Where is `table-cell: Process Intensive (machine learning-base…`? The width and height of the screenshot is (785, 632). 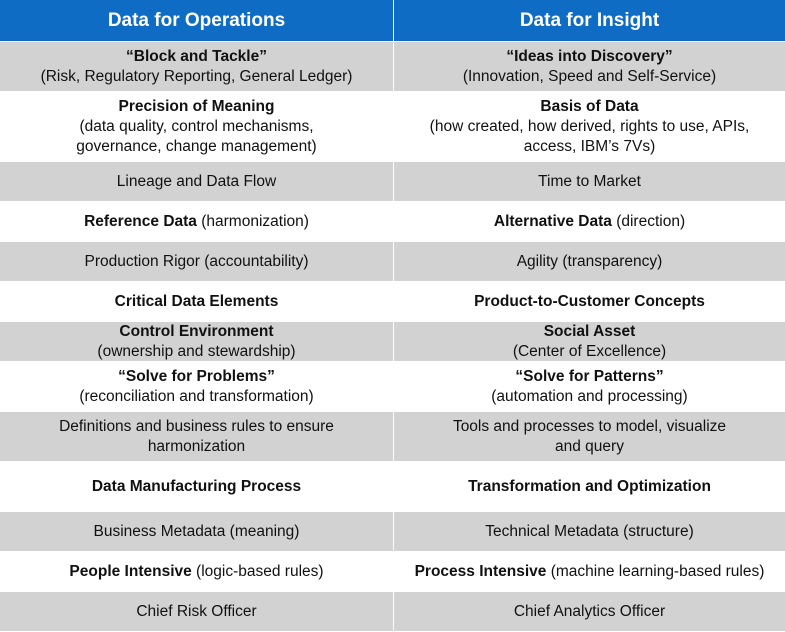
table-cell: Process Intensive (machine learning-base… is located at coordinates (589, 572).